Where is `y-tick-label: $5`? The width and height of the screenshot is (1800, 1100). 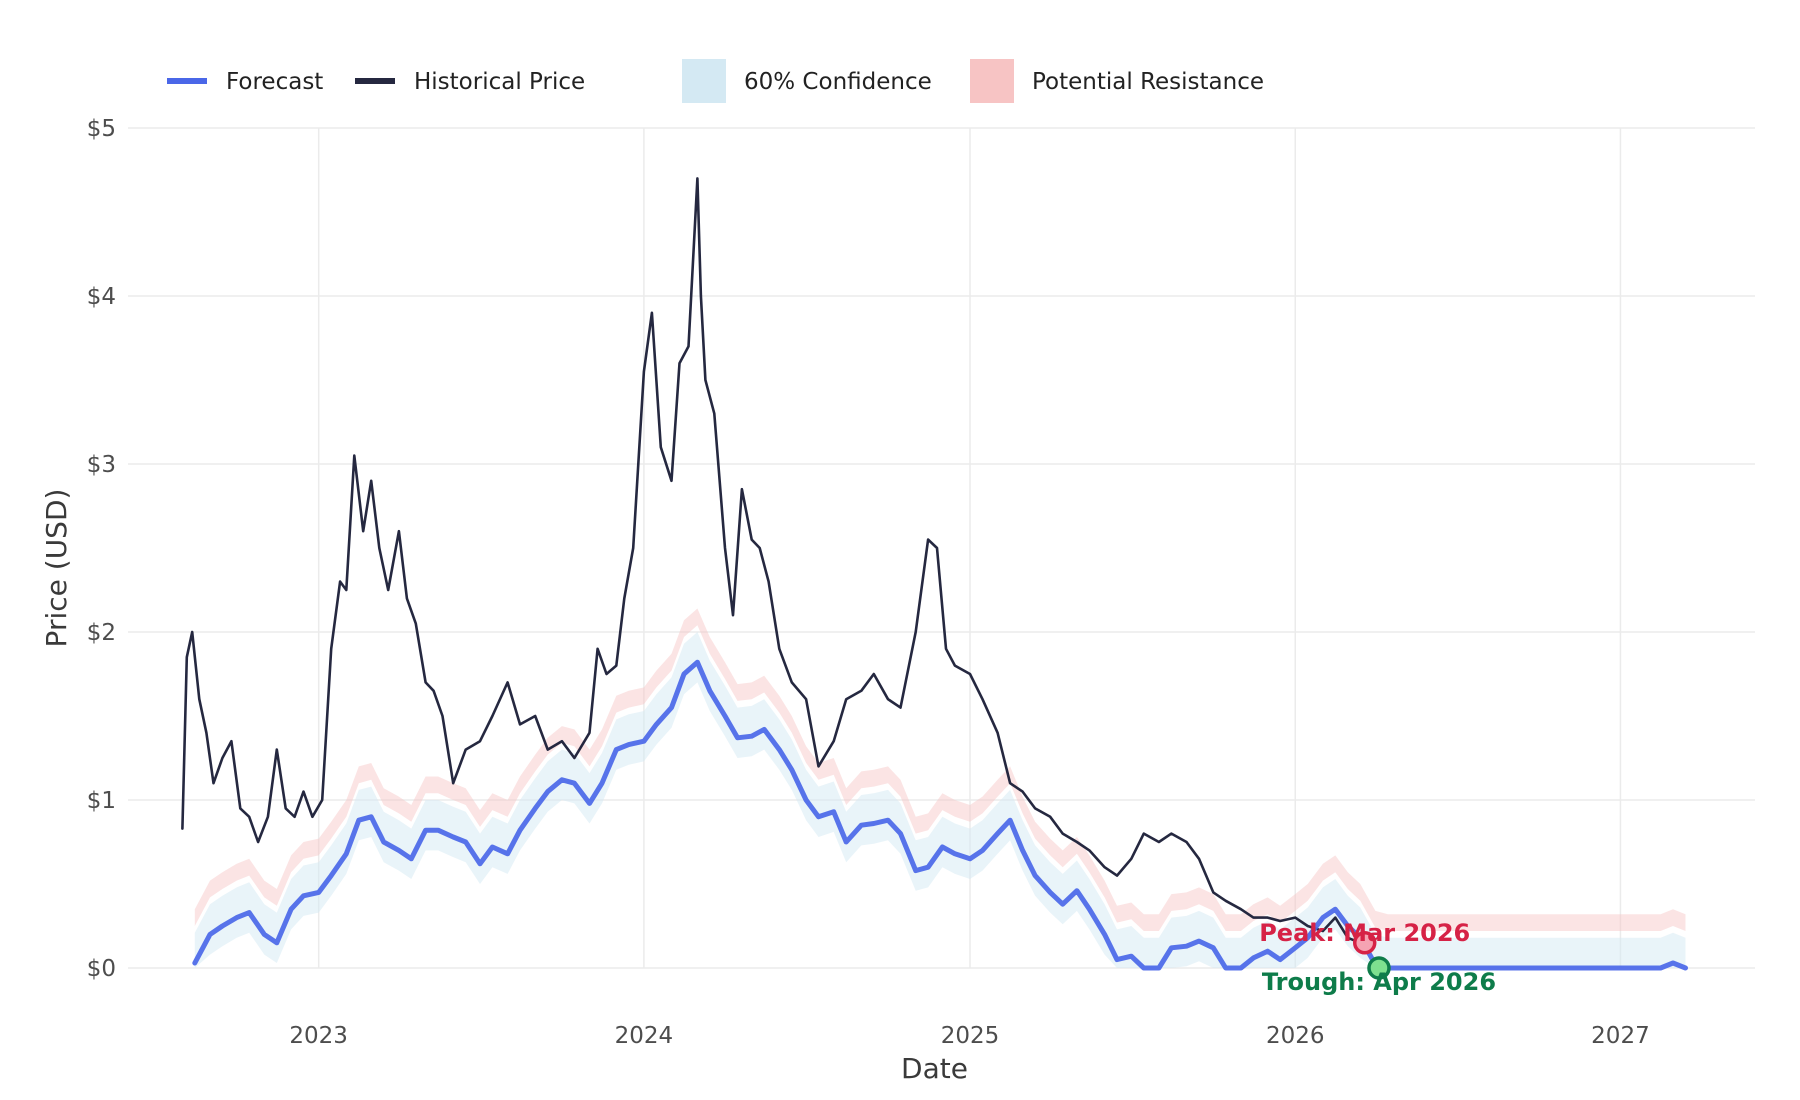
y-tick-label: $5 is located at coordinates (101, 129).